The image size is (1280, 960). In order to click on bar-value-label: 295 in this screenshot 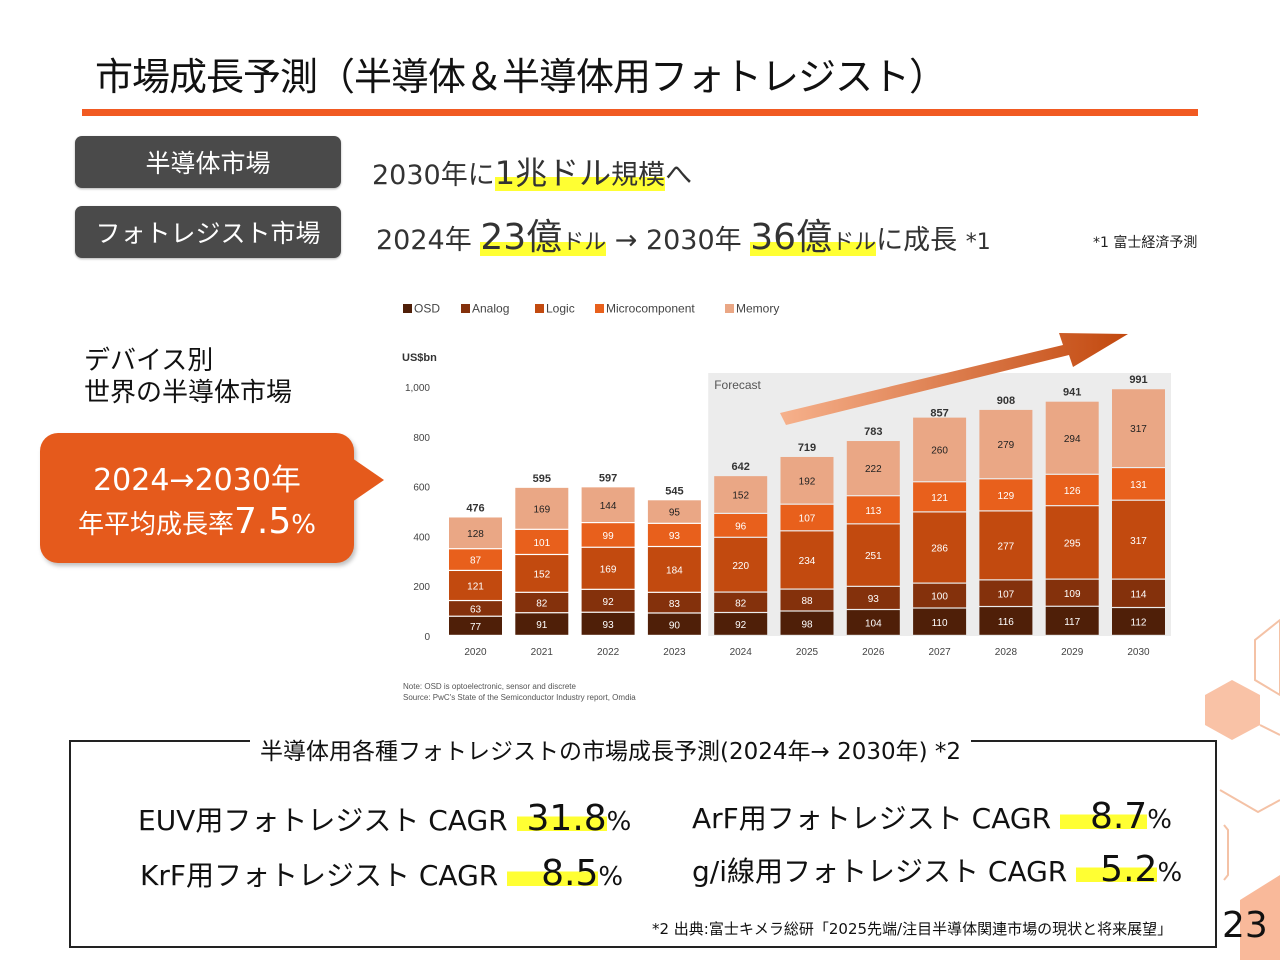, I will do `click(1072, 543)`.